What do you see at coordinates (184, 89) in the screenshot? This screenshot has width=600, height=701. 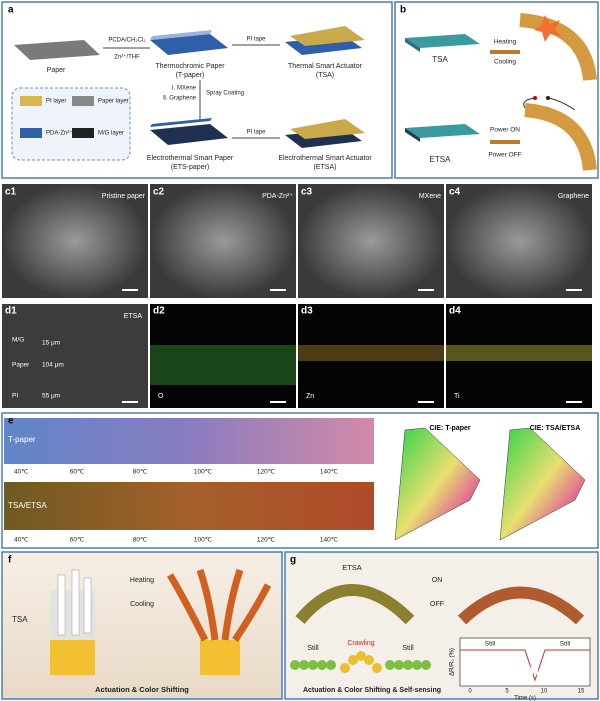 I see `label: Ⅰ. MXene` at bounding box center [184, 89].